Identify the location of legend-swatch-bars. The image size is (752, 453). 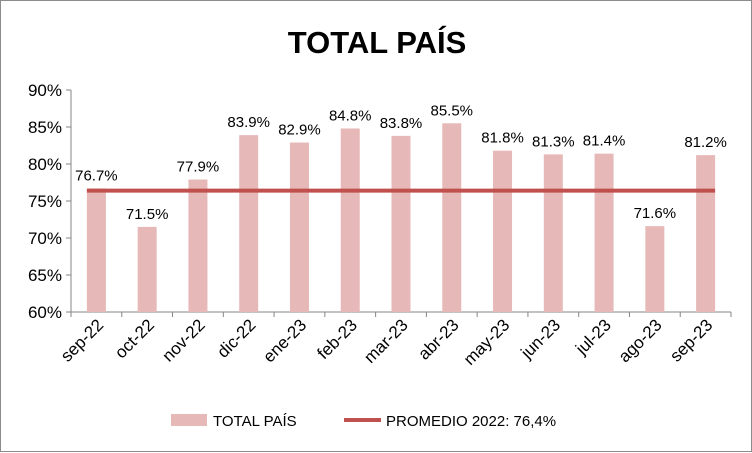
(189, 420).